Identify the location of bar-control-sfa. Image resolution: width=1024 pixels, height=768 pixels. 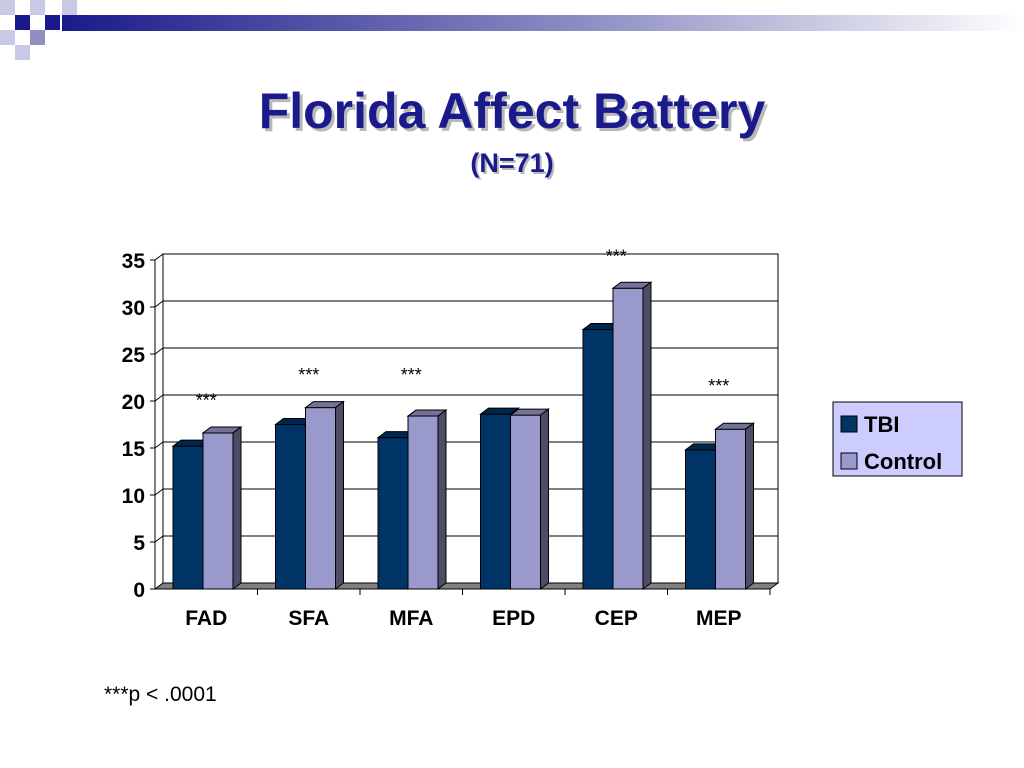
(324, 495).